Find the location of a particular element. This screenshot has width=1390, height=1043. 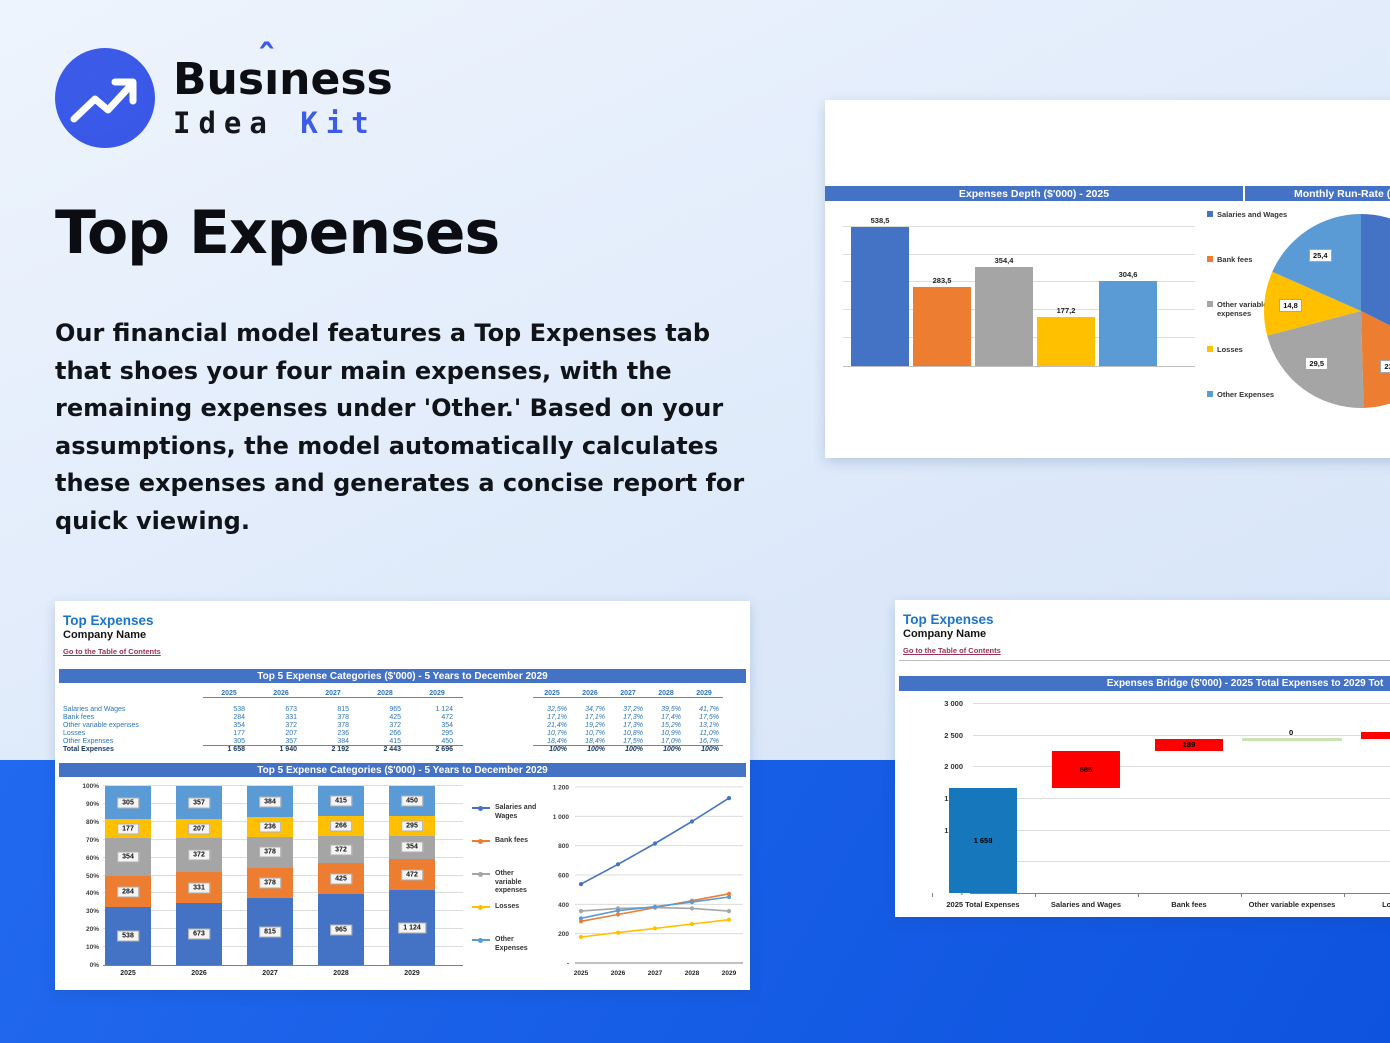

bar-value-label: 538,5 is located at coordinates (880, 220).